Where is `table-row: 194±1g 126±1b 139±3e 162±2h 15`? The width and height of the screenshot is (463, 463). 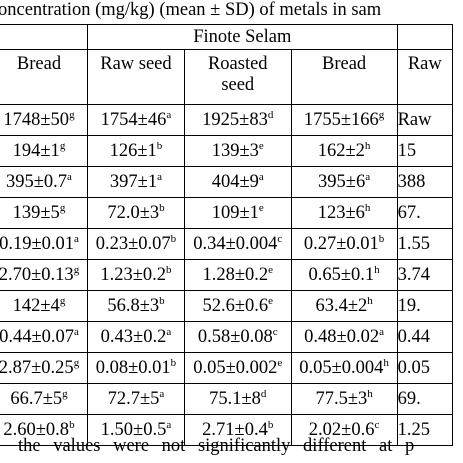
table-row: 194±1g 126±1b 139±3e 162±2h 15 is located at coordinates (227, 151).